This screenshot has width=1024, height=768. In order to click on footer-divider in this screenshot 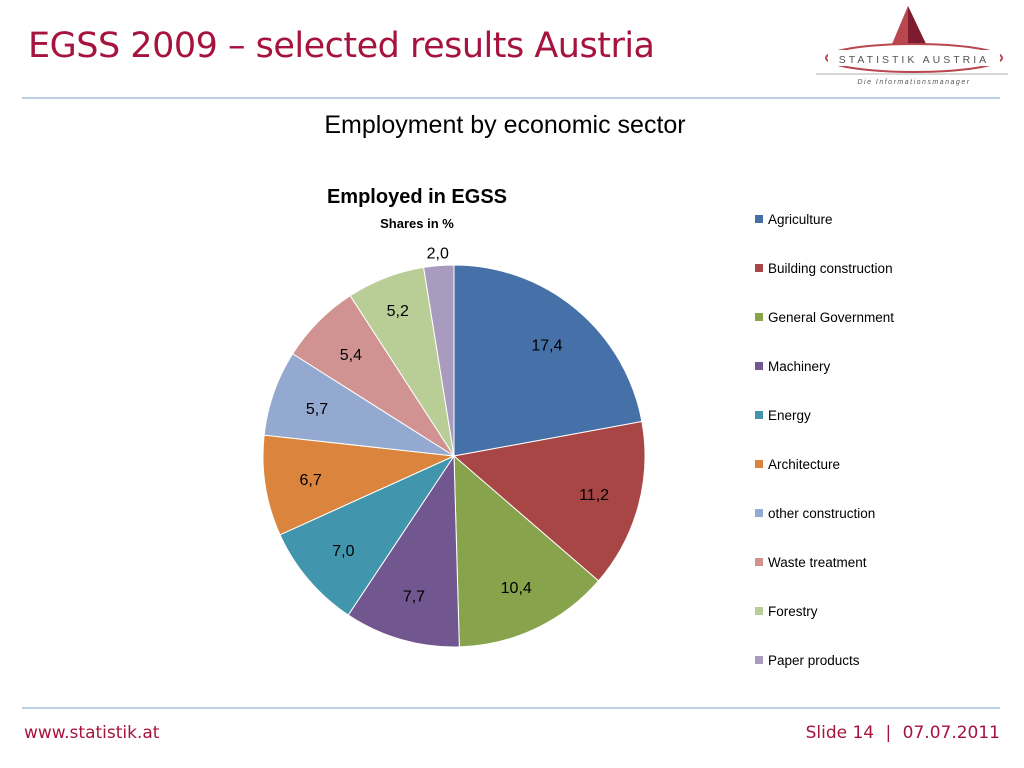, I will do `click(511, 708)`.